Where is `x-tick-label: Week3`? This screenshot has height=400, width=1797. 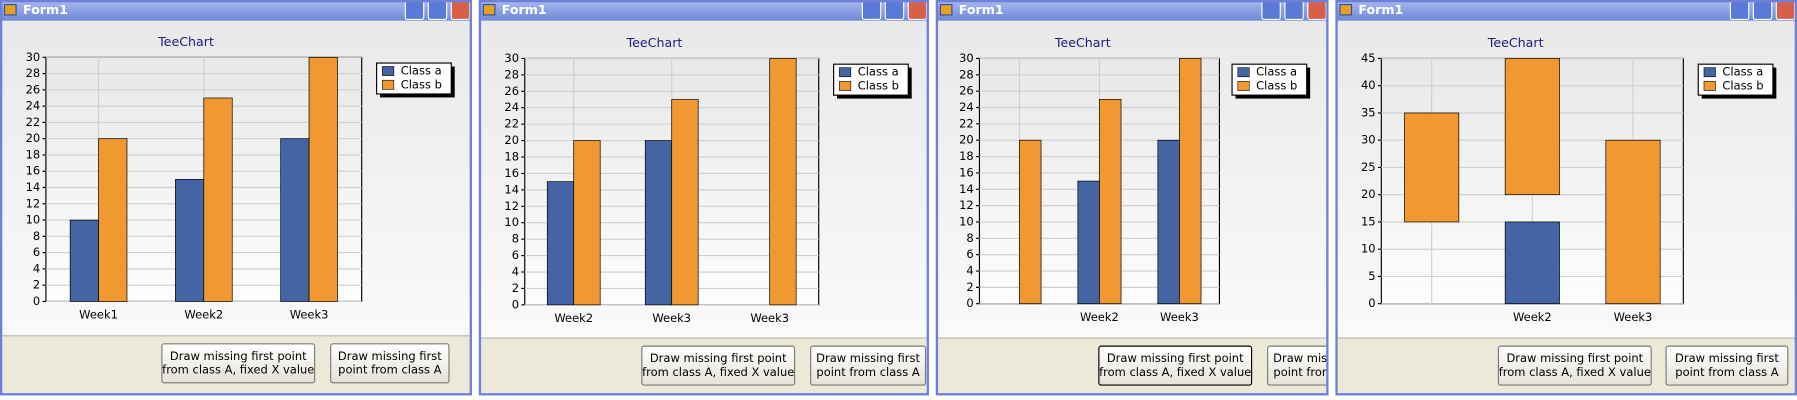 x-tick-label: Week3 is located at coordinates (1633, 317).